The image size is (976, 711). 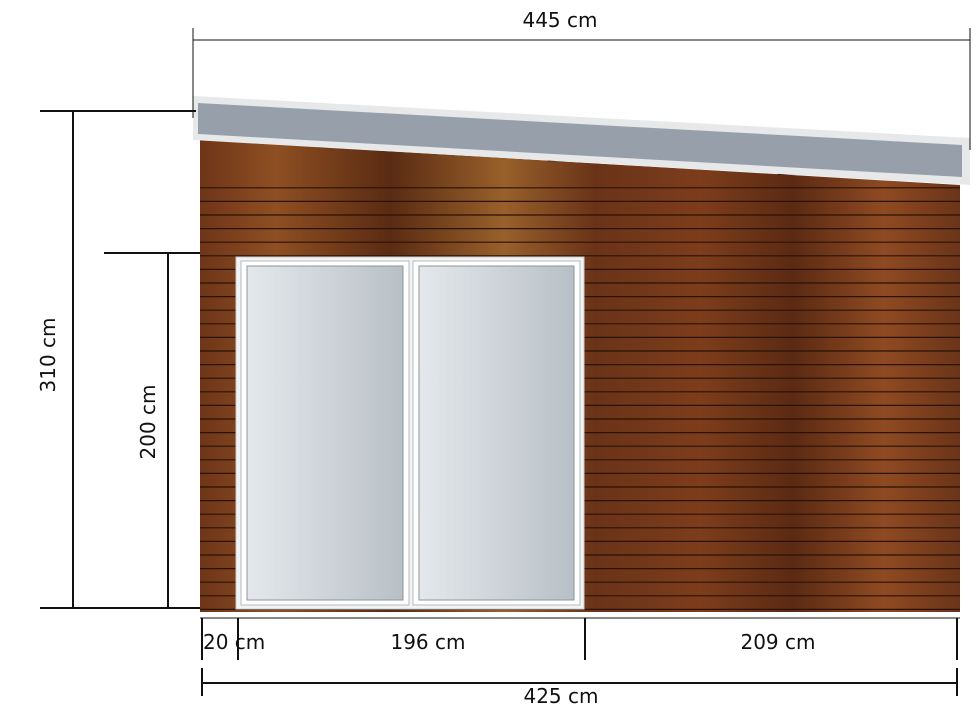 I want to click on door-width-label: 196 cm, so click(x=427, y=642).